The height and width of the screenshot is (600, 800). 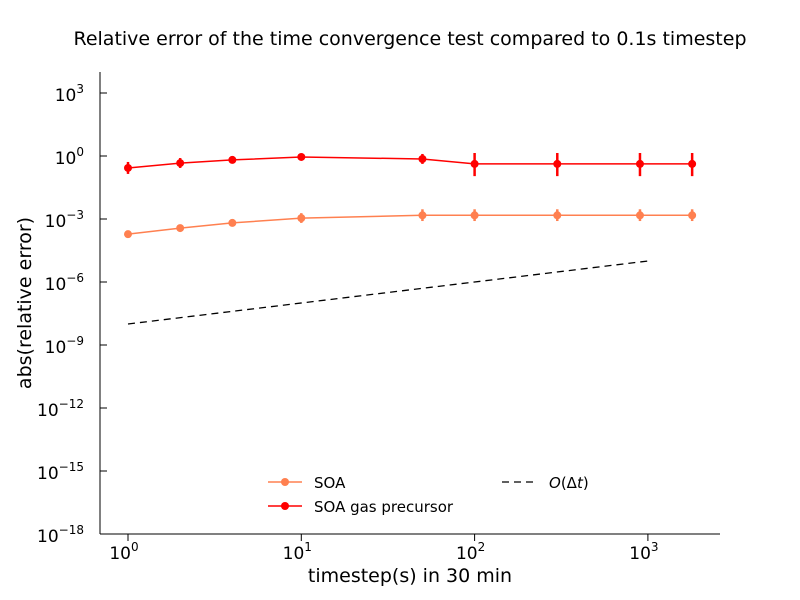 What do you see at coordinates (330, 483) in the screenshot?
I see `legend-soa-label: SOA` at bounding box center [330, 483].